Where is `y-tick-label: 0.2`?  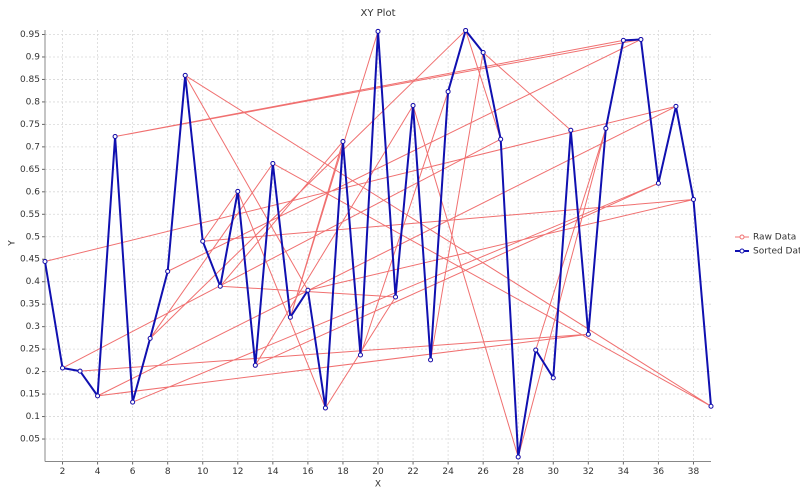 y-tick-label: 0.2 is located at coordinates (33, 372).